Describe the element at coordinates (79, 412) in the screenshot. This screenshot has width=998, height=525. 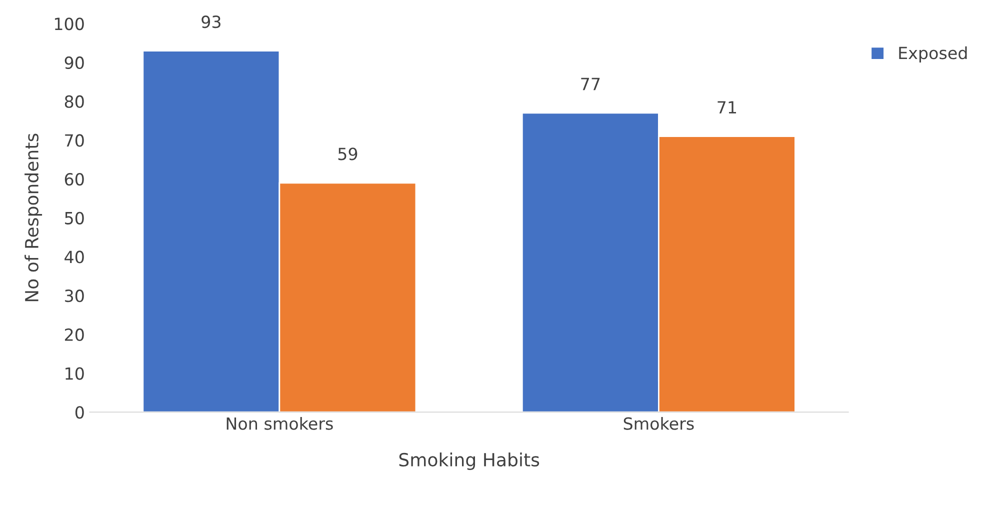
I see `y-tick-label: 0` at that location.